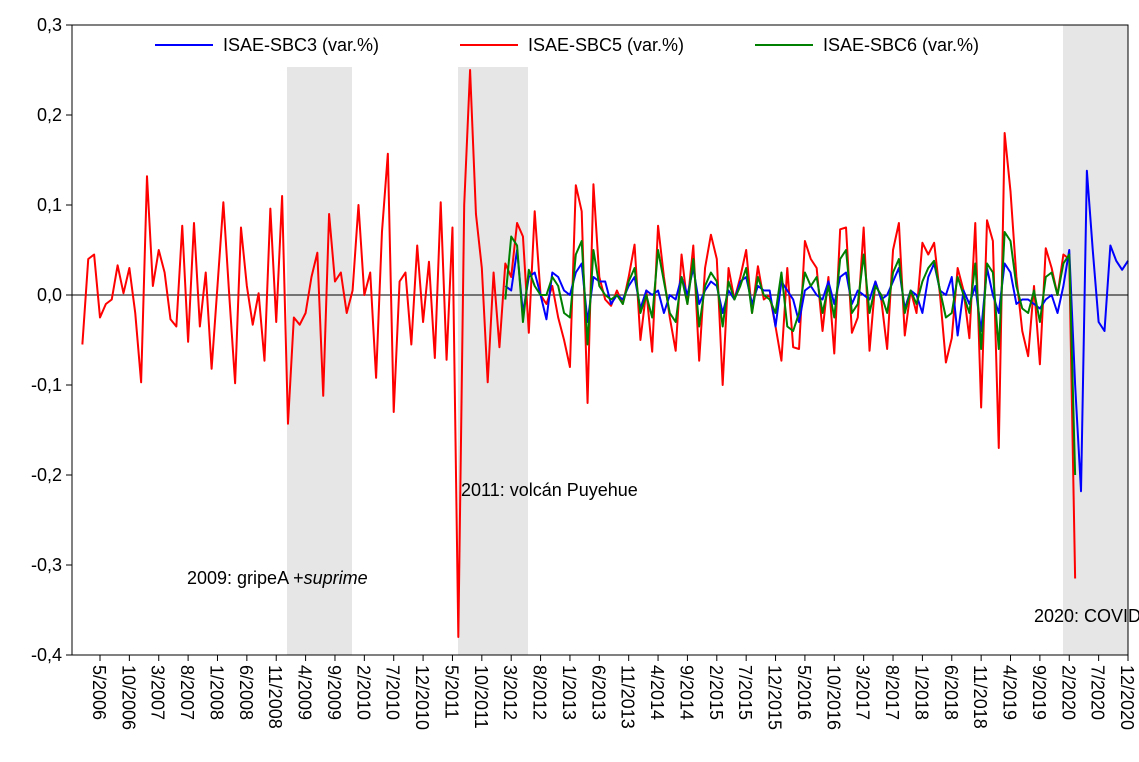 The image size is (1139, 762). What do you see at coordinates (334, 692) in the screenshot?
I see `x-tick-label: 9/2009` at bounding box center [334, 692].